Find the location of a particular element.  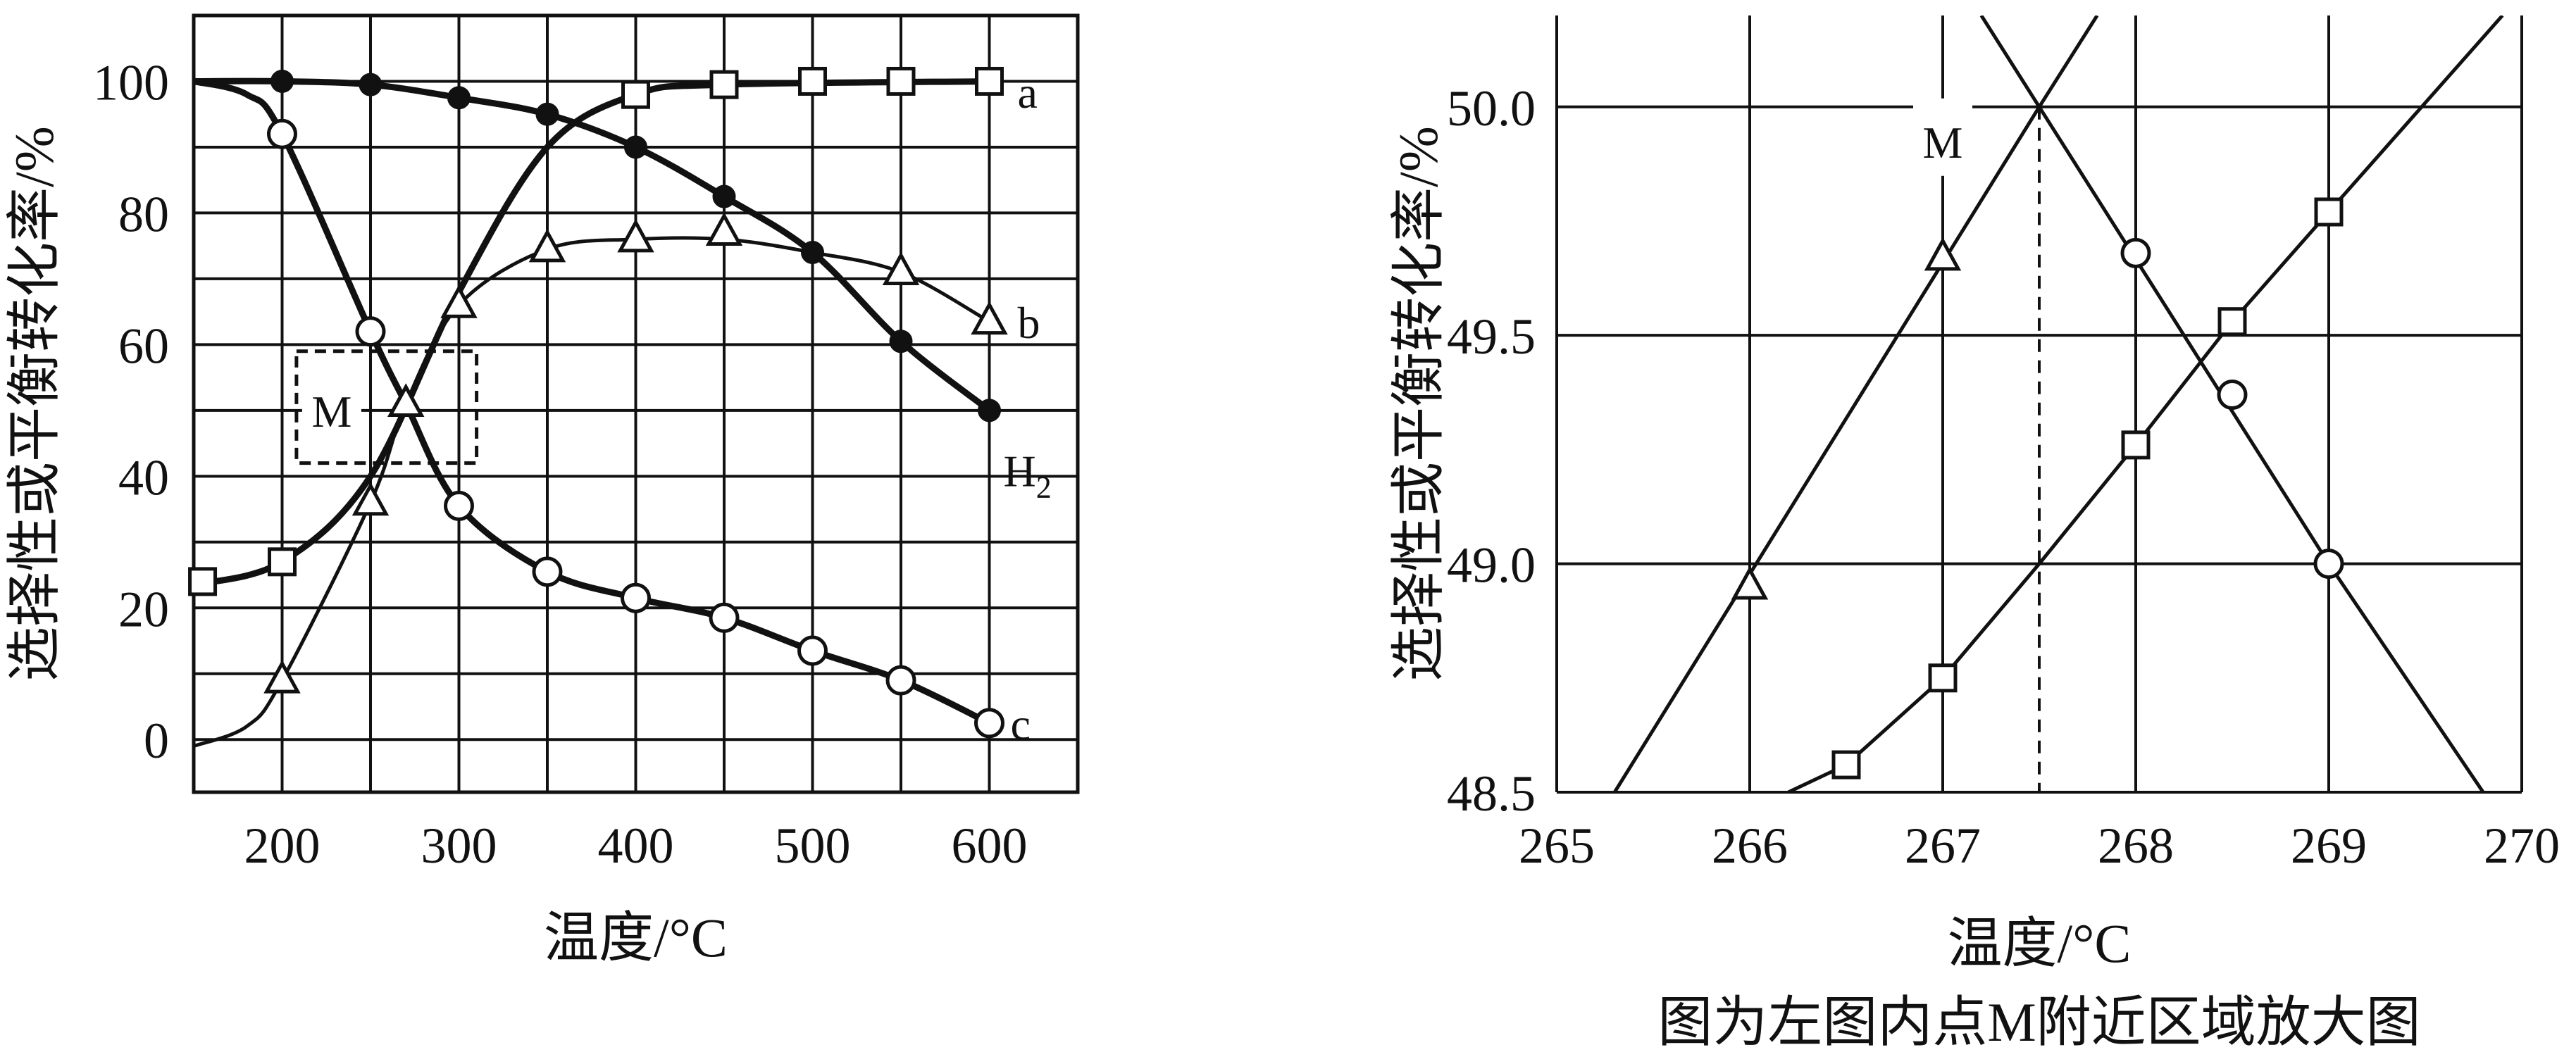

y-tick-label: 48.5 is located at coordinates (1491, 793).